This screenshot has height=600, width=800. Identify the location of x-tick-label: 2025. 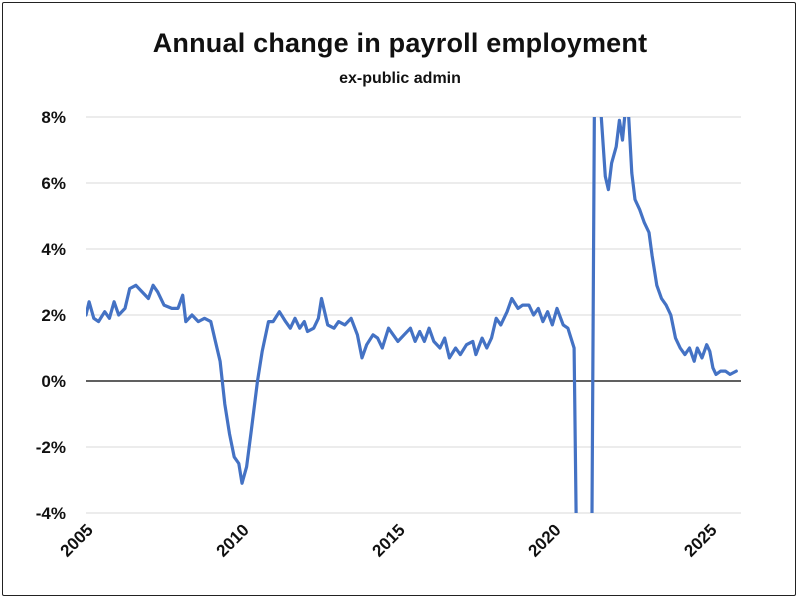
(700, 540).